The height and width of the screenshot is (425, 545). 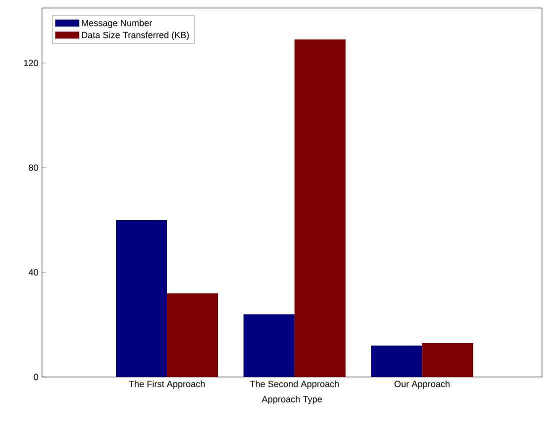 I want to click on legend-label: Data Size Transferred (KB), so click(x=135, y=36).